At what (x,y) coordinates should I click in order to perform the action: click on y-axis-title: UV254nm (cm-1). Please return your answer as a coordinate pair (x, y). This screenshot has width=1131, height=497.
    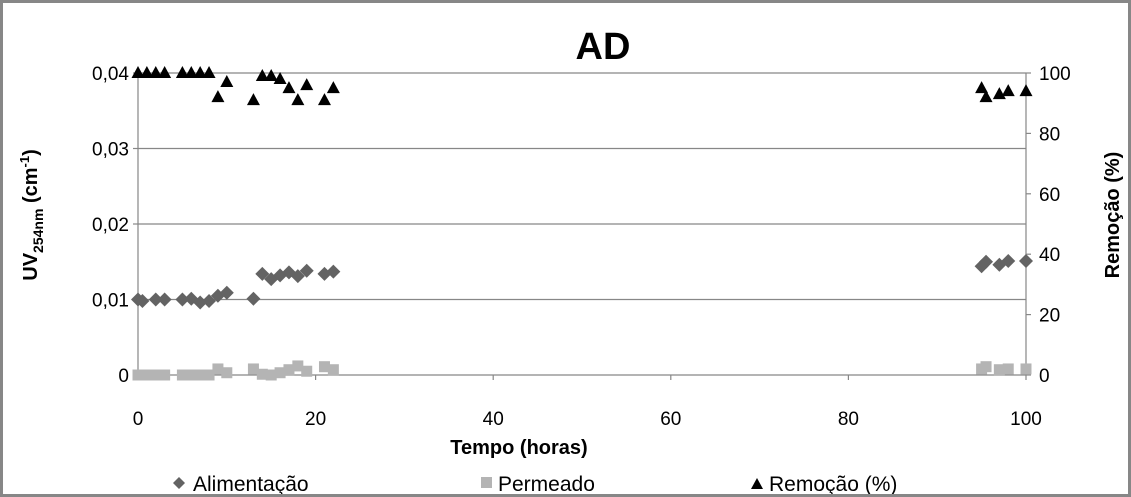
    Looking at the image, I should click on (31, 215).